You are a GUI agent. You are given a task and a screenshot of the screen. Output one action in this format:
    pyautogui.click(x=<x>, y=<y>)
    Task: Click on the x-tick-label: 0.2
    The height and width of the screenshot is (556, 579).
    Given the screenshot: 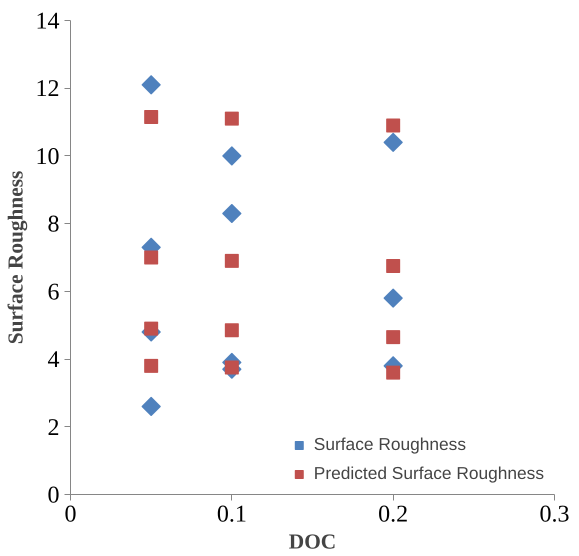 What is the action you would take?
    pyautogui.click(x=393, y=515)
    